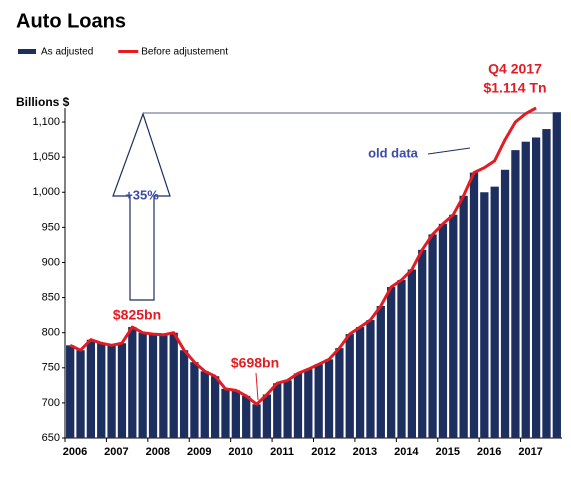  Describe the element at coordinates (323, 452) in the screenshot. I see `x-tick-label: 2012` at that location.